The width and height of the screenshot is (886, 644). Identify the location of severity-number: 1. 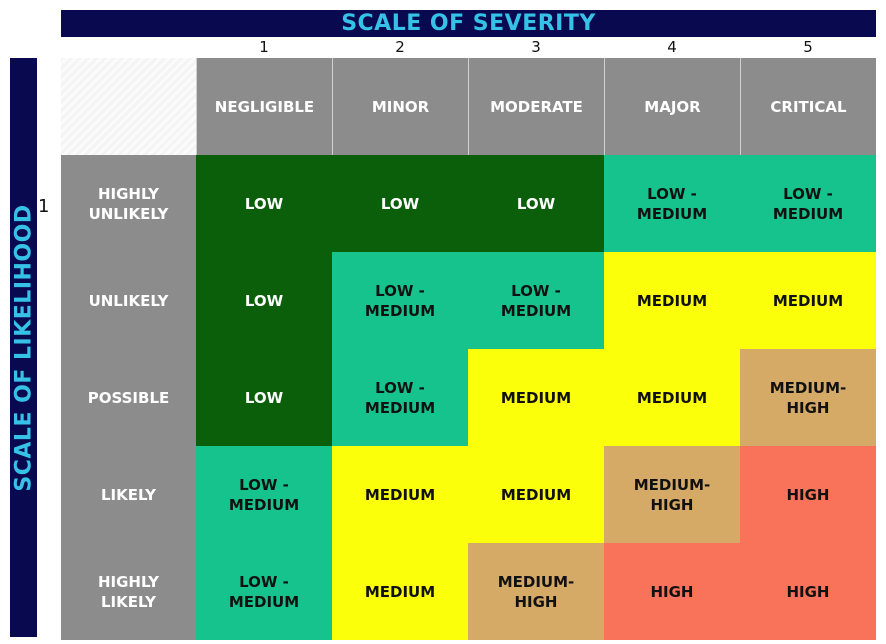
(264, 47).